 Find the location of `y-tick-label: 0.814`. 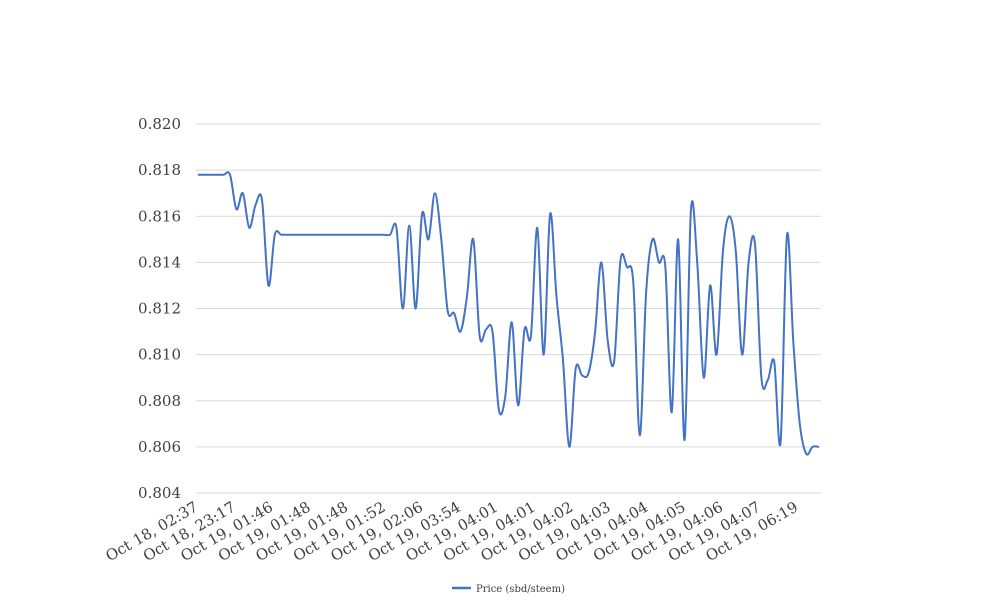

y-tick-label: 0.814 is located at coordinates (159, 262).